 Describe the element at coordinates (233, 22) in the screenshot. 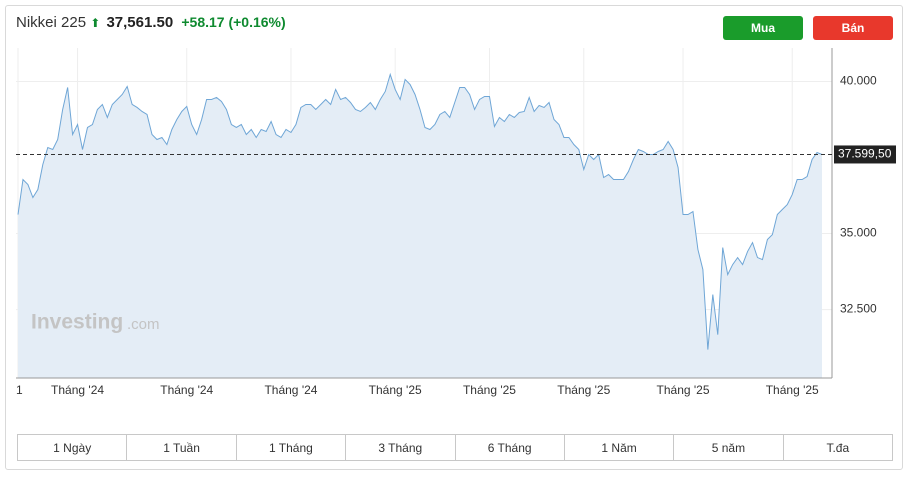

I see `change: +58.17 (+0.16%)` at that location.